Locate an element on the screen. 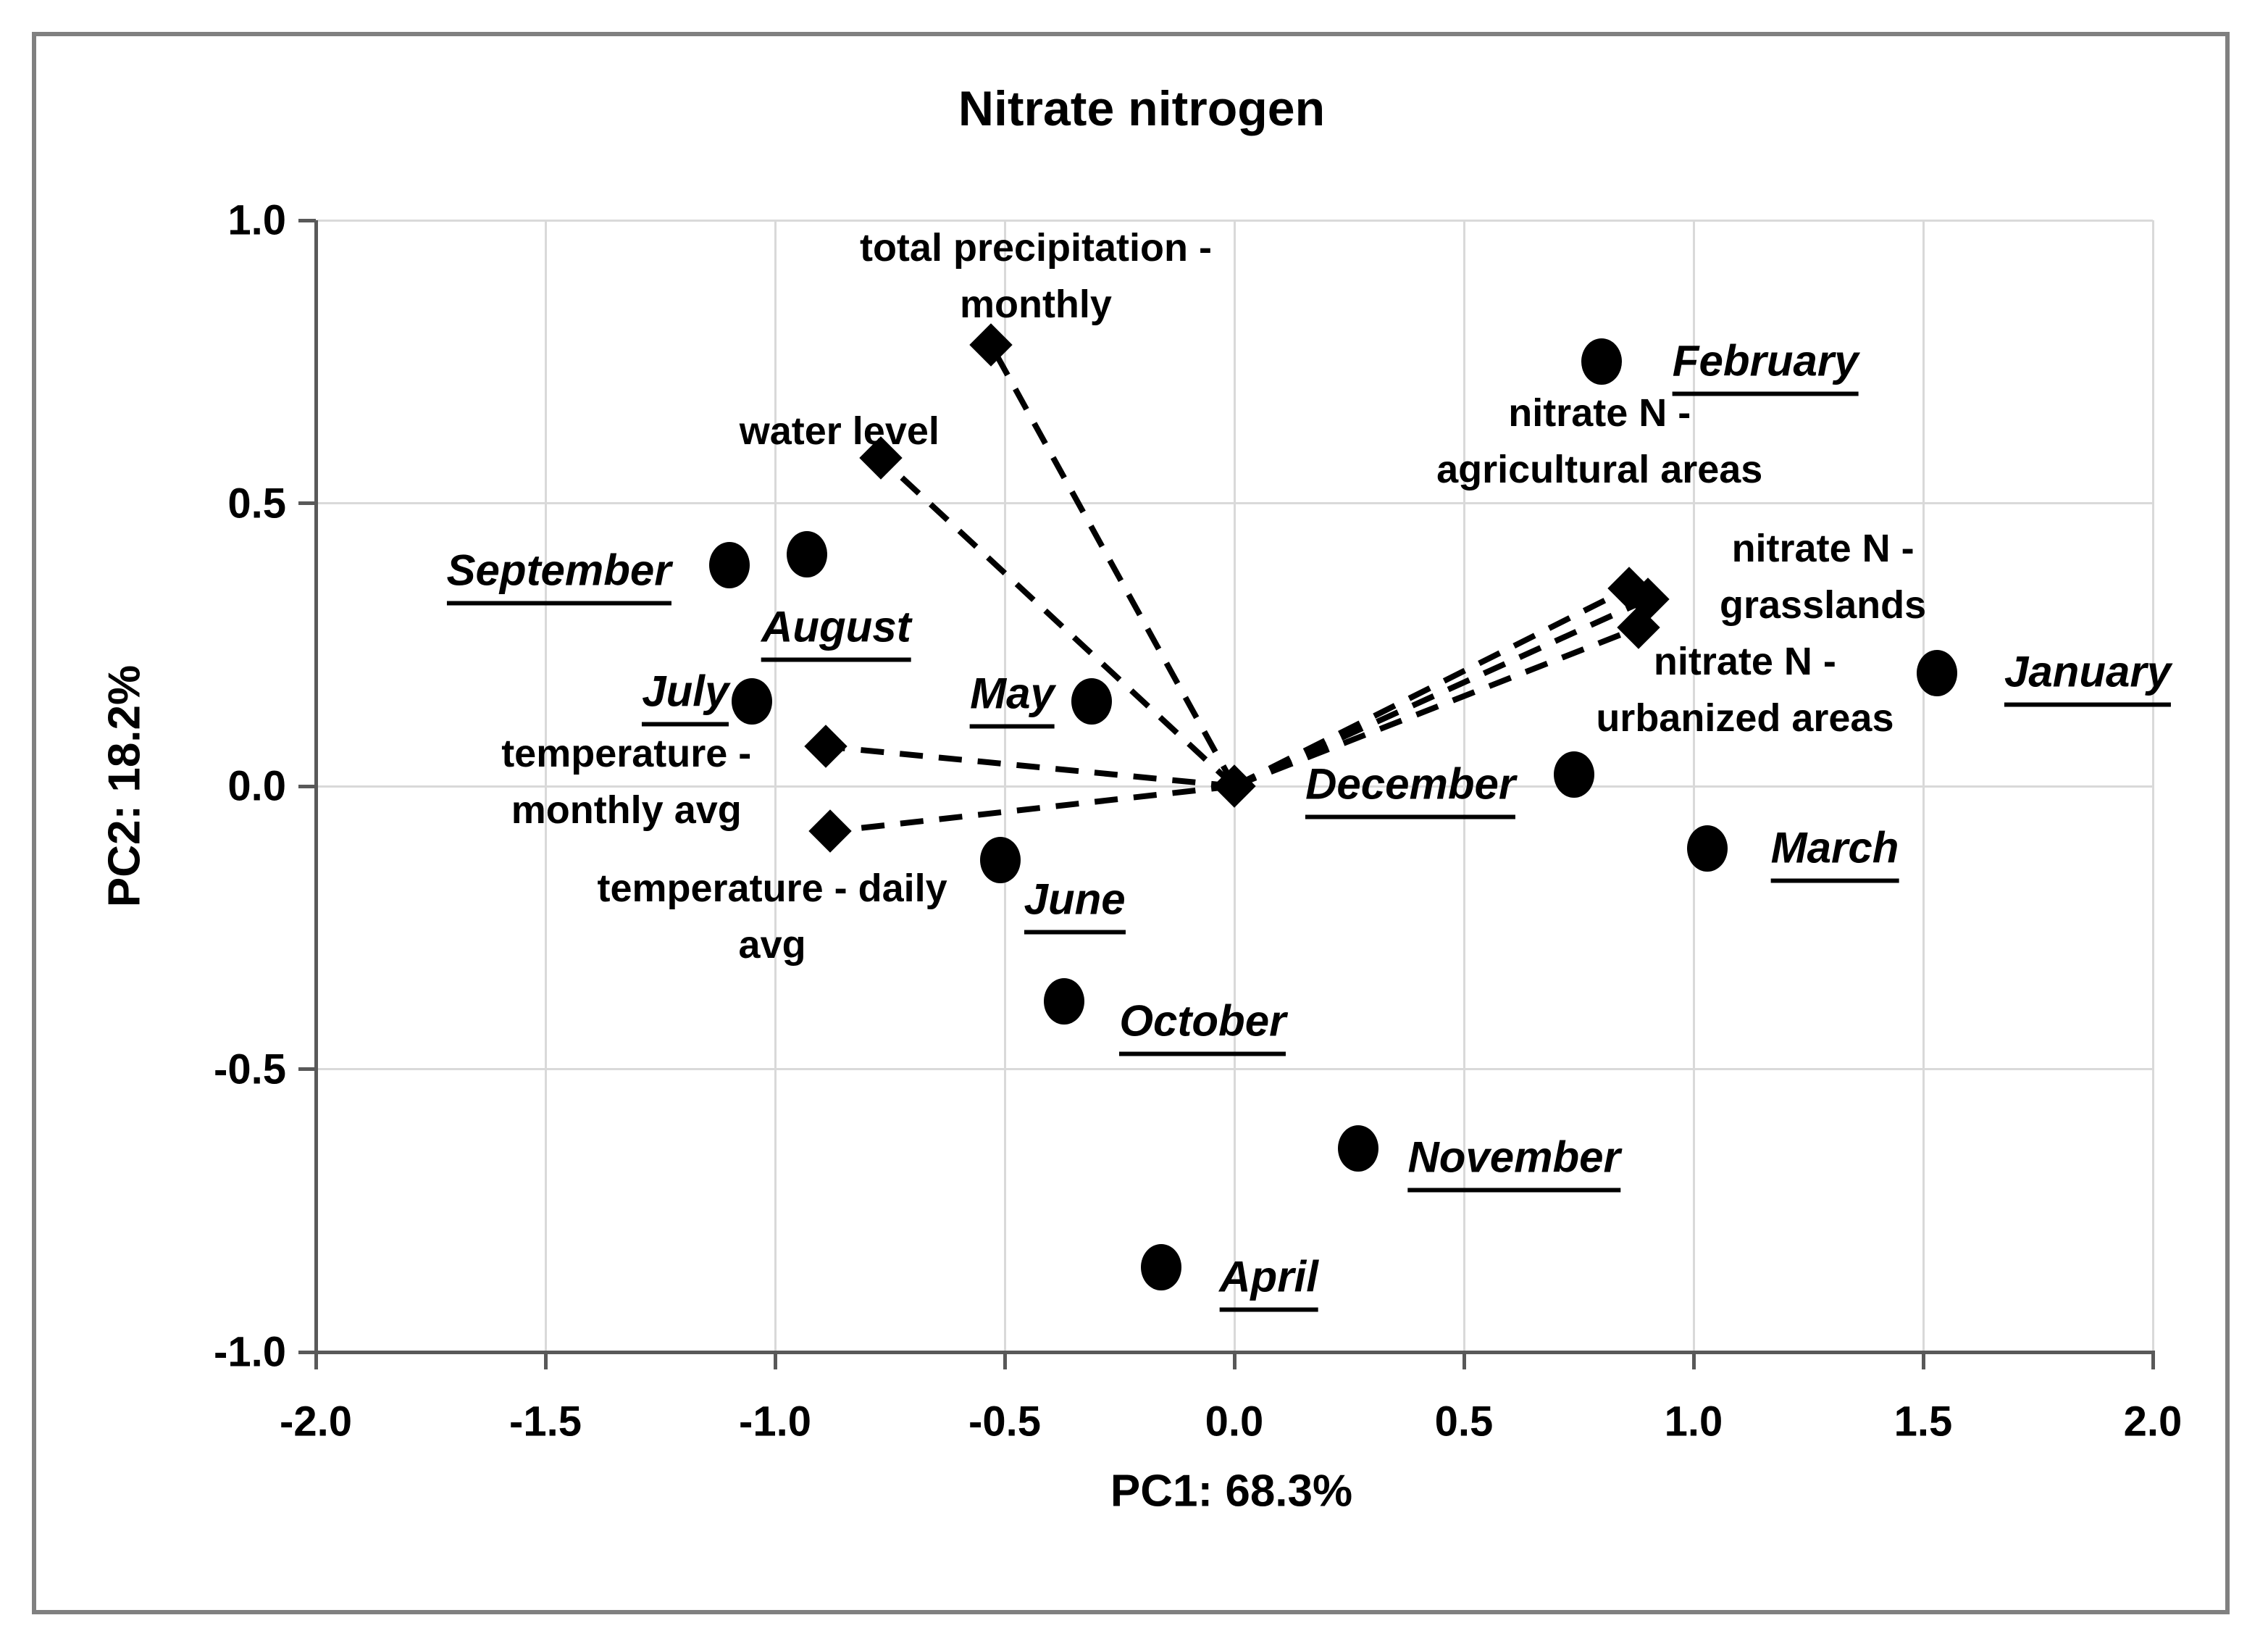 Image resolution: width=2268 pixels, height=1652 pixels. variable-label-line: temperature - daily is located at coordinates (772, 889).